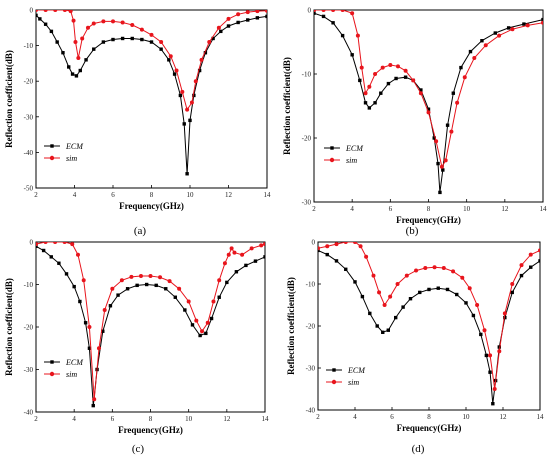 The height and width of the screenshot is (460, 550). Describe the element at coordinates (151, 206) in the screenshot. I see `x-axis-title: Frequency(GHz)` at that location.